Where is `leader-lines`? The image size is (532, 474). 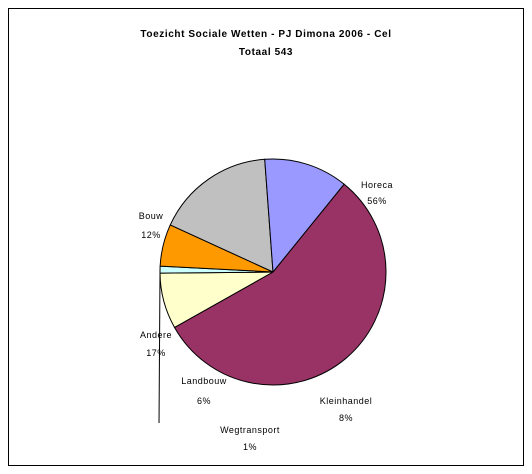
leader-lines is located at coordinates (159, 346).